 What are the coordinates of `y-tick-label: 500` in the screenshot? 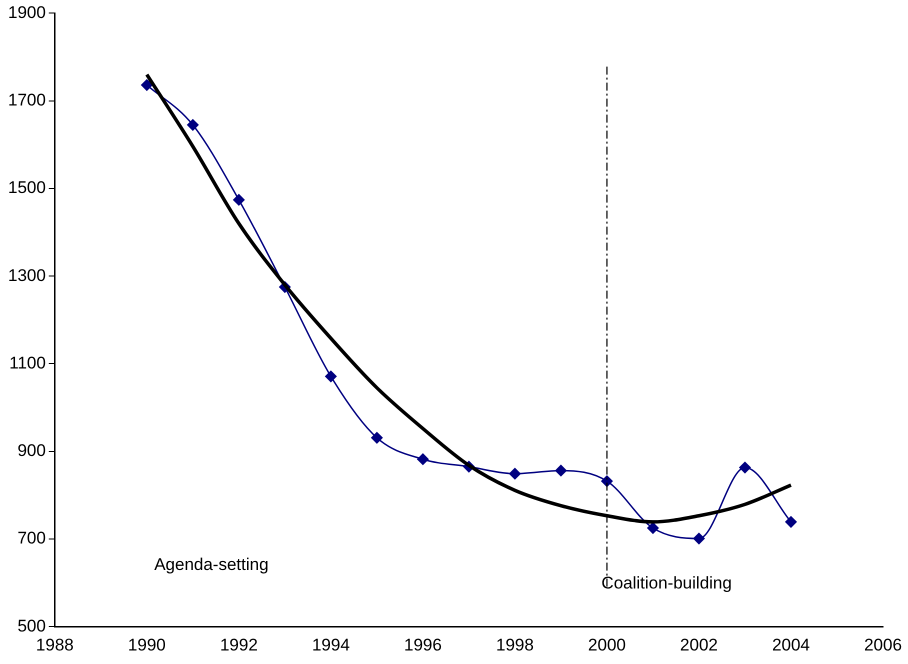 It's located at (31, 626).